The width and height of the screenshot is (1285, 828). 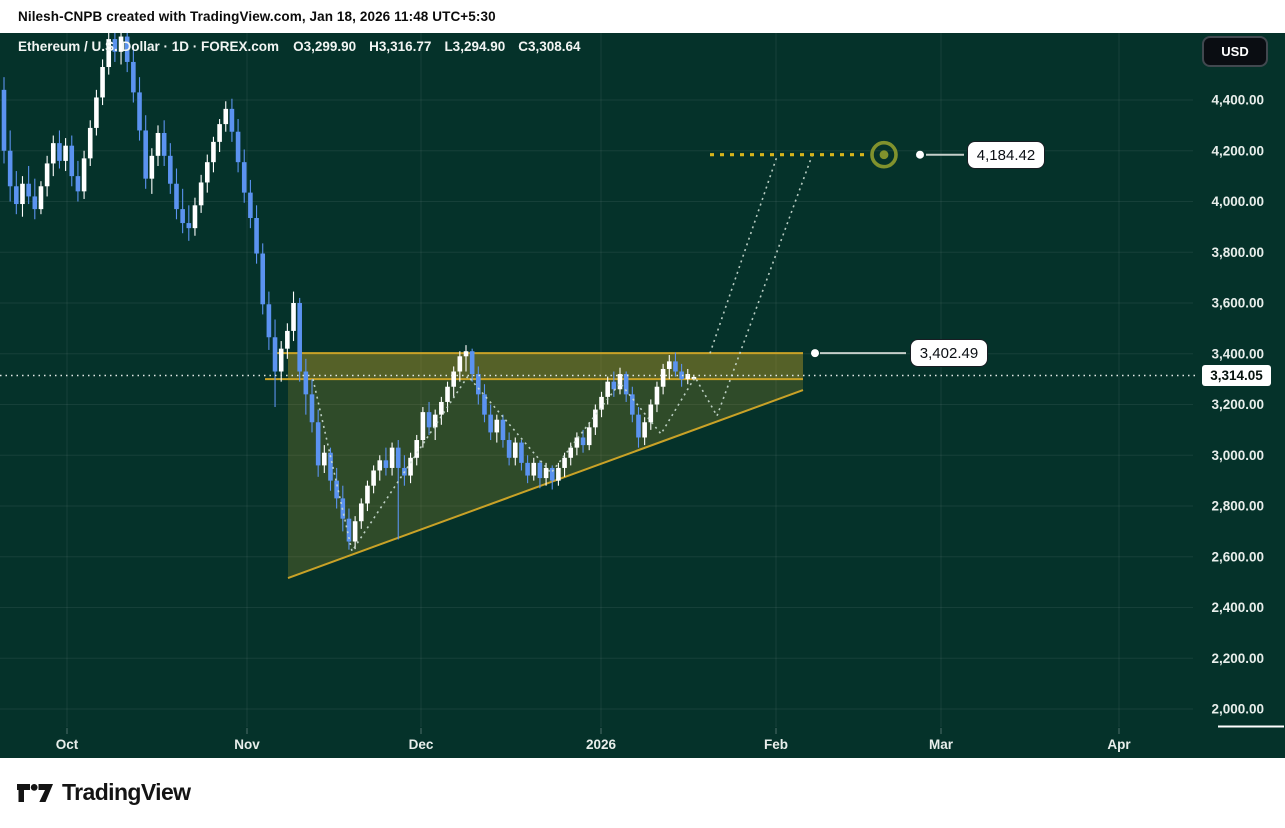 I want to click on target-circle-icon, so click(x=884, y=154).